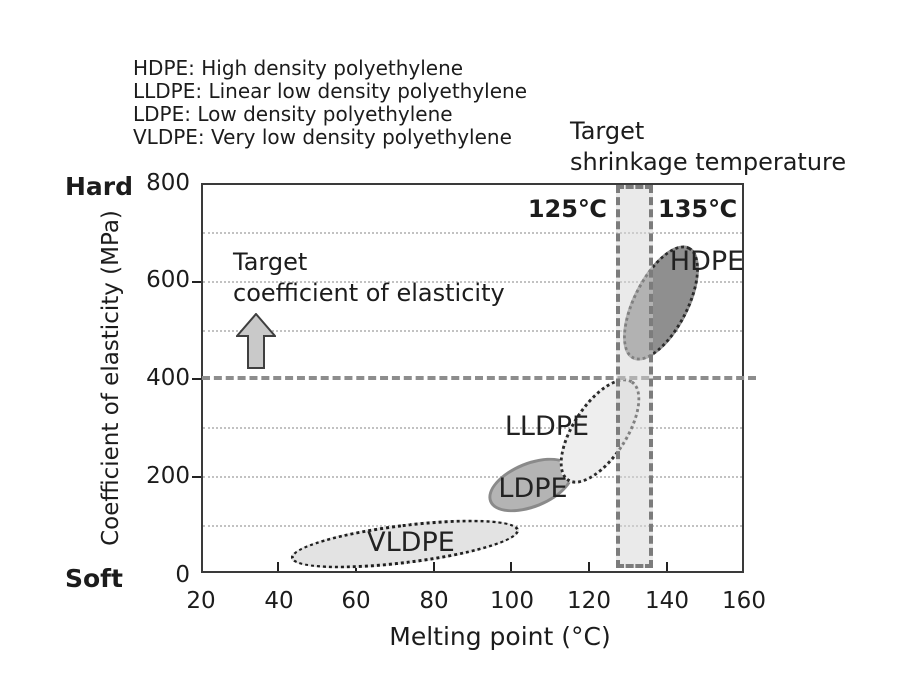  What do you see at coordinates (707, 261) in the screenshot?
I see `hdpe-label: HDPE` at bounding box center [707, 261].